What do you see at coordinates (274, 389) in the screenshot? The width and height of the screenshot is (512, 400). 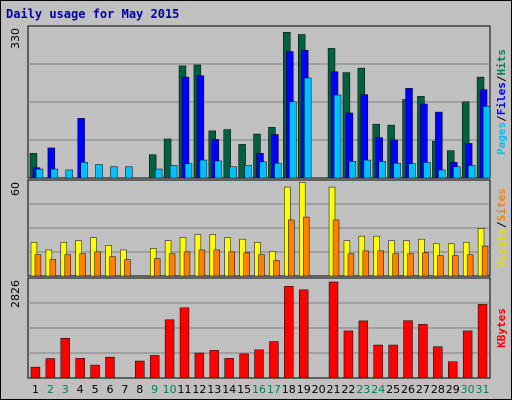 I see `x-tick-label-17: 17` at bounding box center [274, 389].